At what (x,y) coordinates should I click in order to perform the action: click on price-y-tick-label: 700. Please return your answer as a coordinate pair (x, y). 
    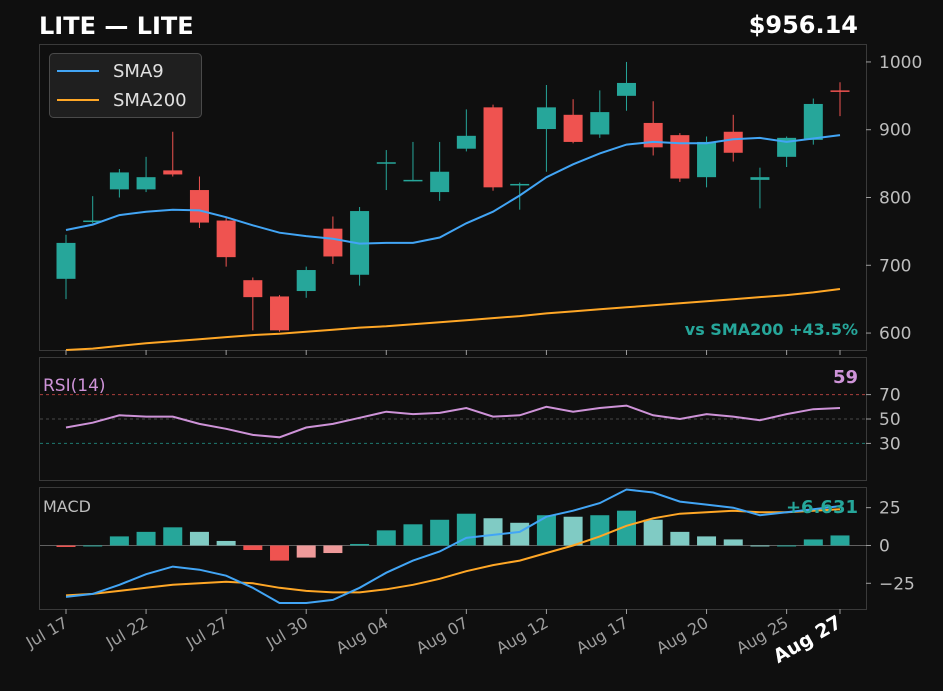
    Looking at the image, I should click on (895, 266).